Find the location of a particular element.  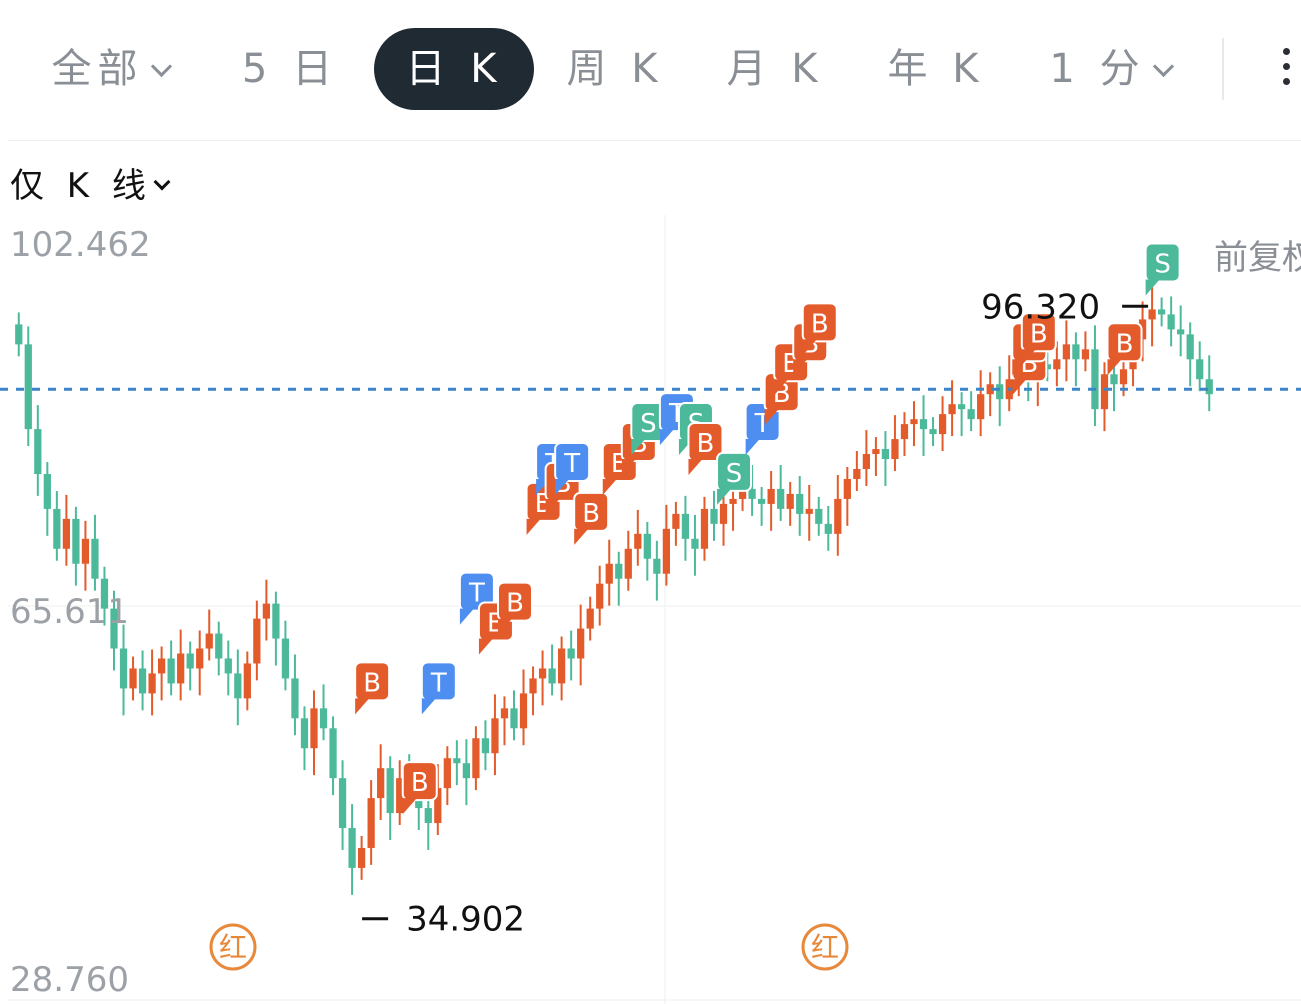

tab-week-k: 周 K is located at coordinates (615, 69).